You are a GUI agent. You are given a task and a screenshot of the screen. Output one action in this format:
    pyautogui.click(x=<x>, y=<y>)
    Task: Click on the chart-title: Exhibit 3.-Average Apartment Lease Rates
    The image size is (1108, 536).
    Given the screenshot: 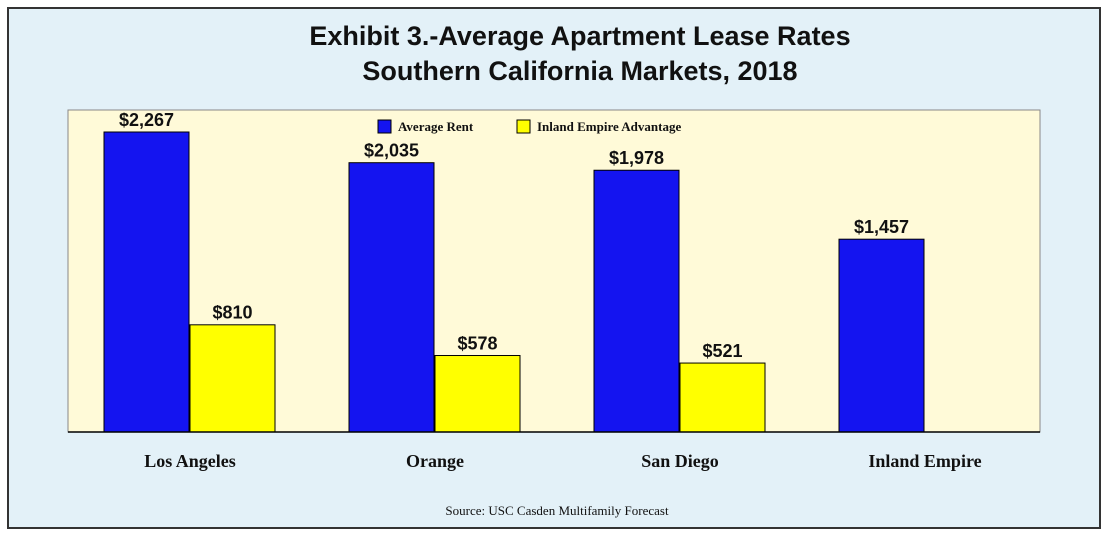 What is the action you would take?
    pyautogui.click(x=579, y=36)
    